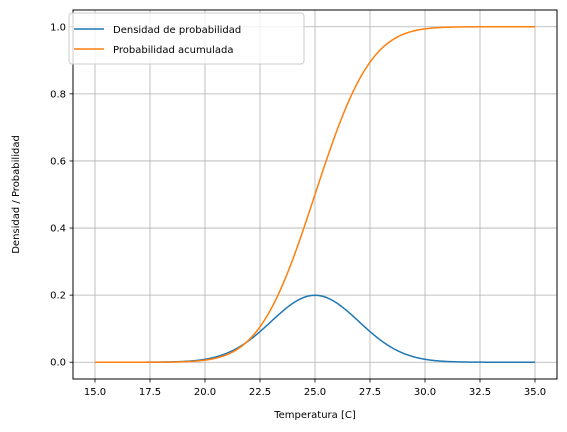 The width and height of the screenshot is (567, 432). What do you see at coordinates (260, 392) in the screenshot?
I see `x-tick-label: 22.5` at bounding box center [260, 392].